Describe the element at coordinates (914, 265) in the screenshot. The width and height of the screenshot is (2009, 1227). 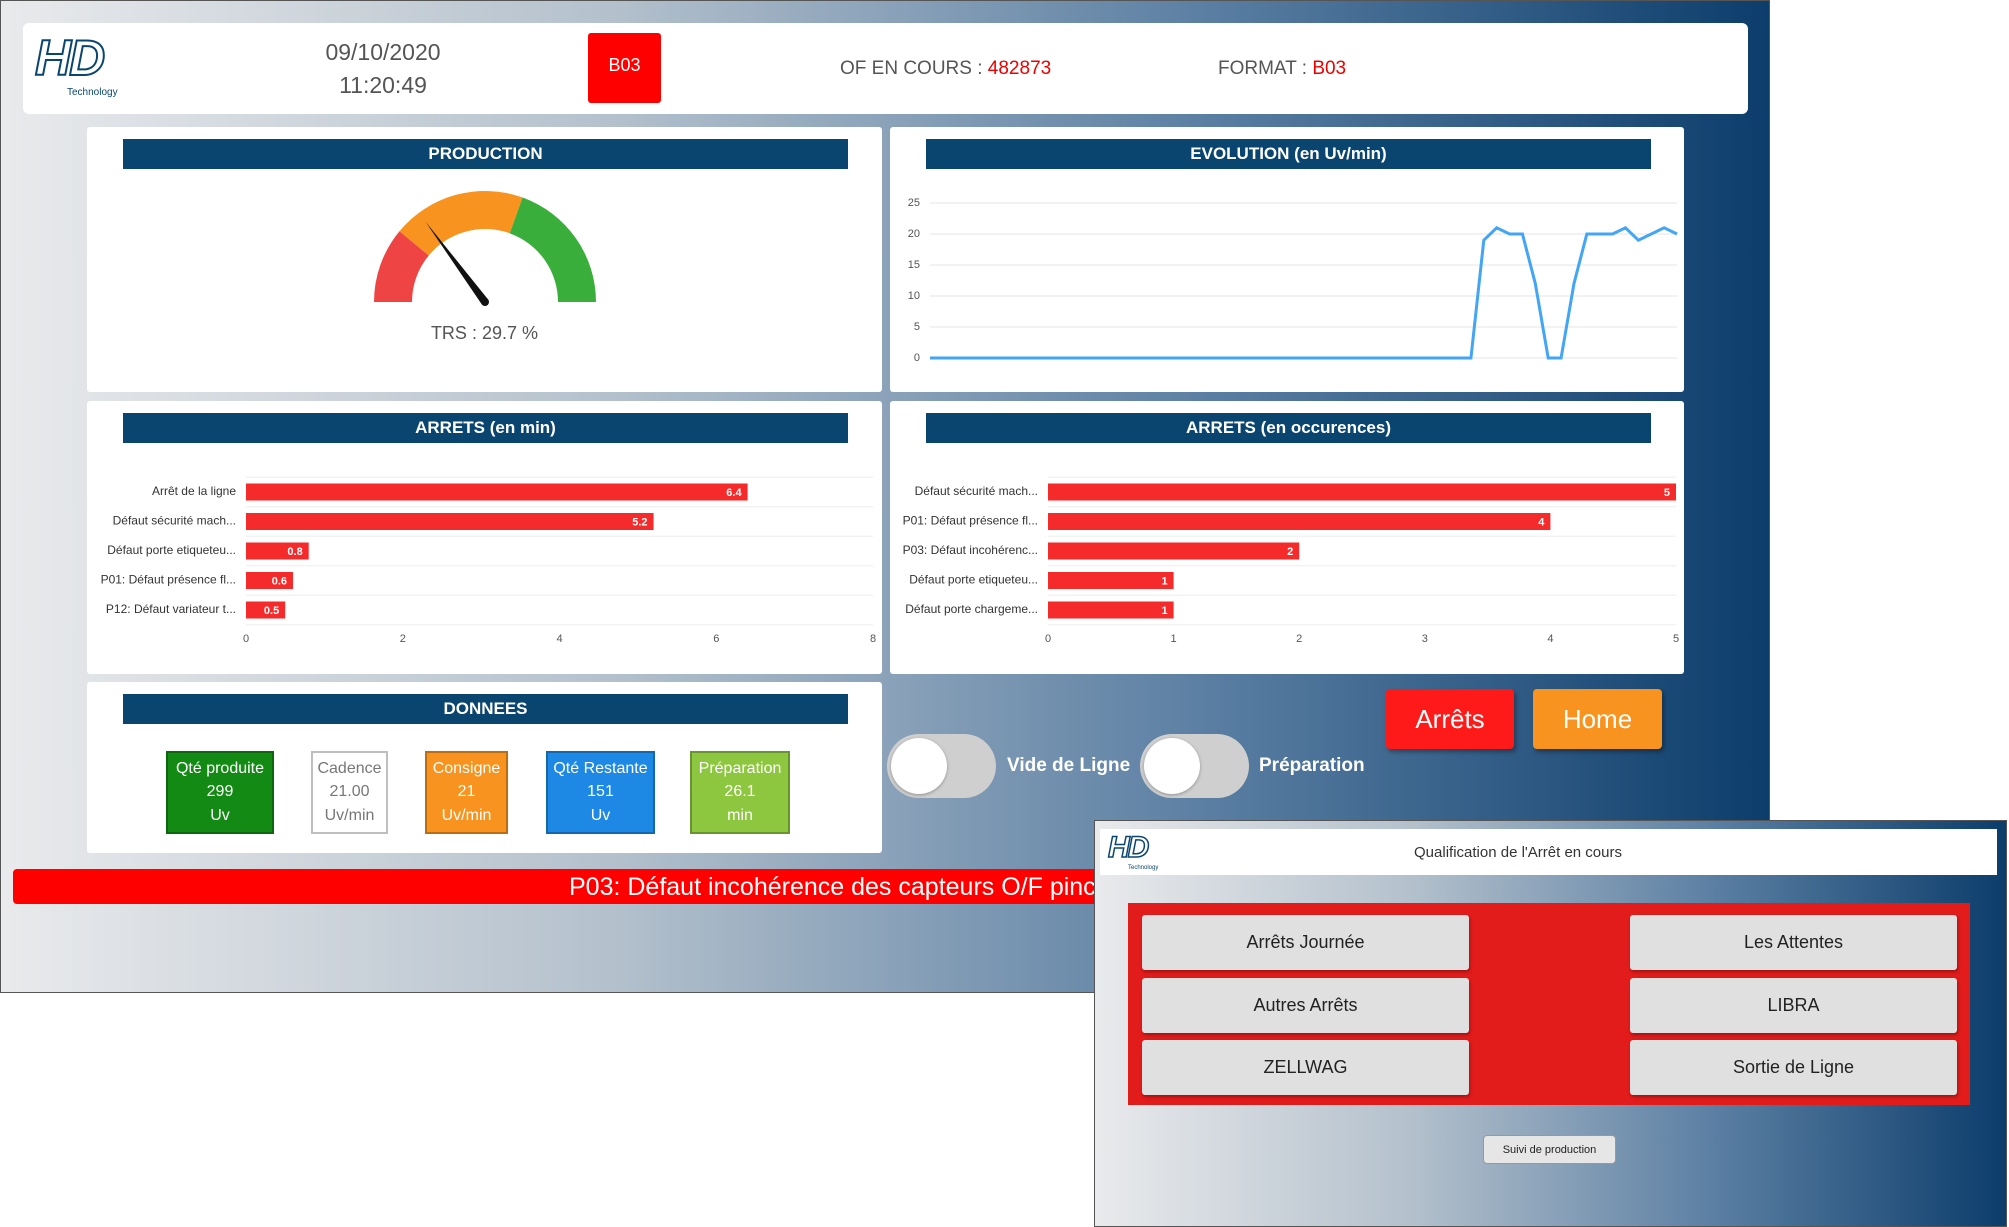
I see `y-tick-label: 15` at that location.